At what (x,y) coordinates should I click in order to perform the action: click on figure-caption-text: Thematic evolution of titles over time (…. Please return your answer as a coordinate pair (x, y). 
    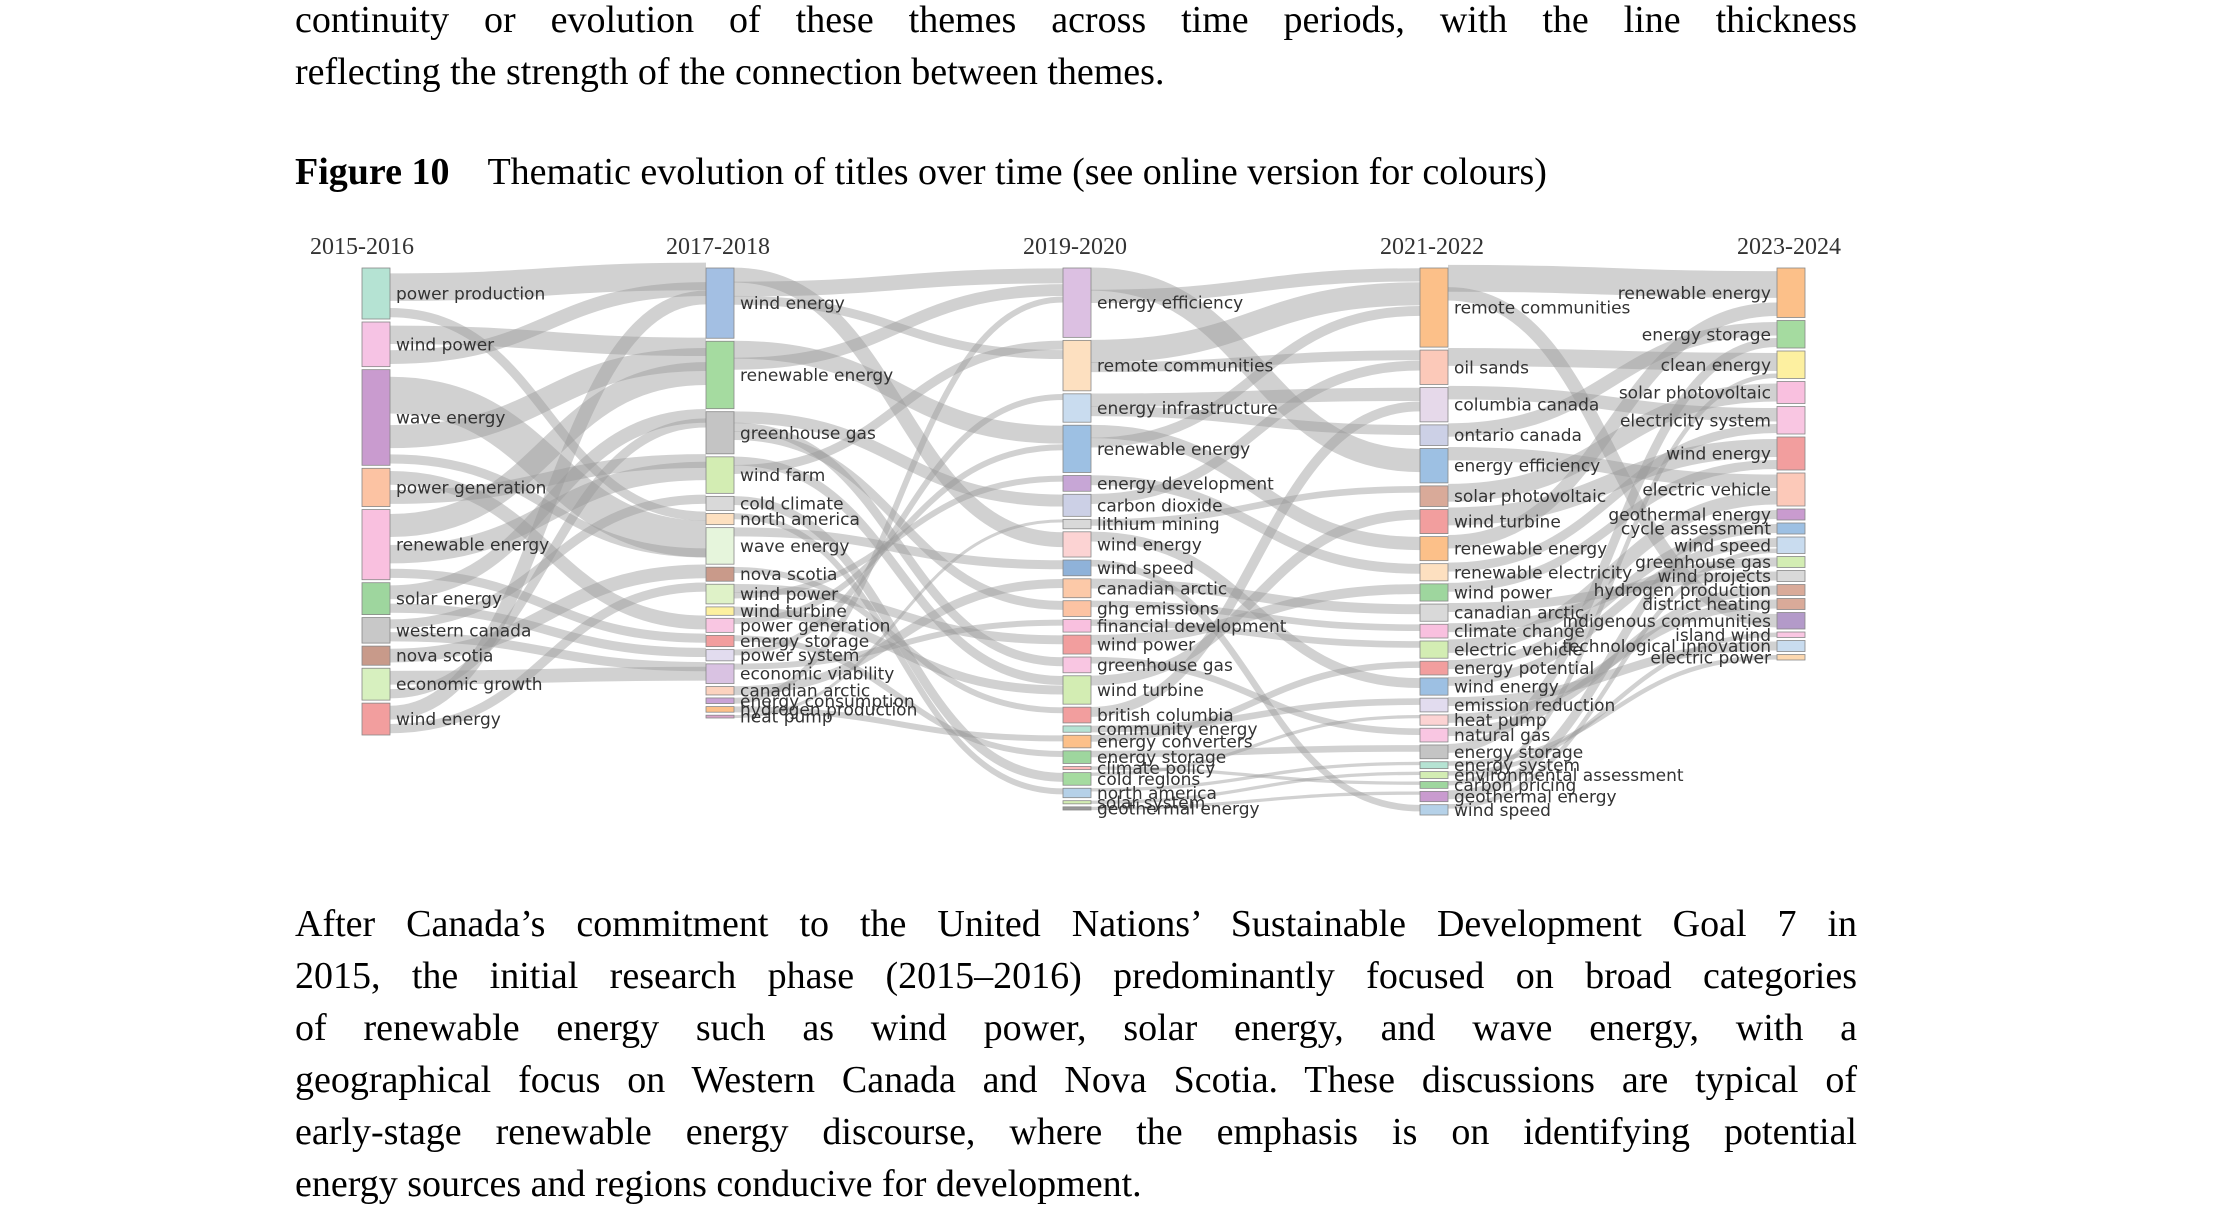
    Looking at the image, I should click on (1017, 172).